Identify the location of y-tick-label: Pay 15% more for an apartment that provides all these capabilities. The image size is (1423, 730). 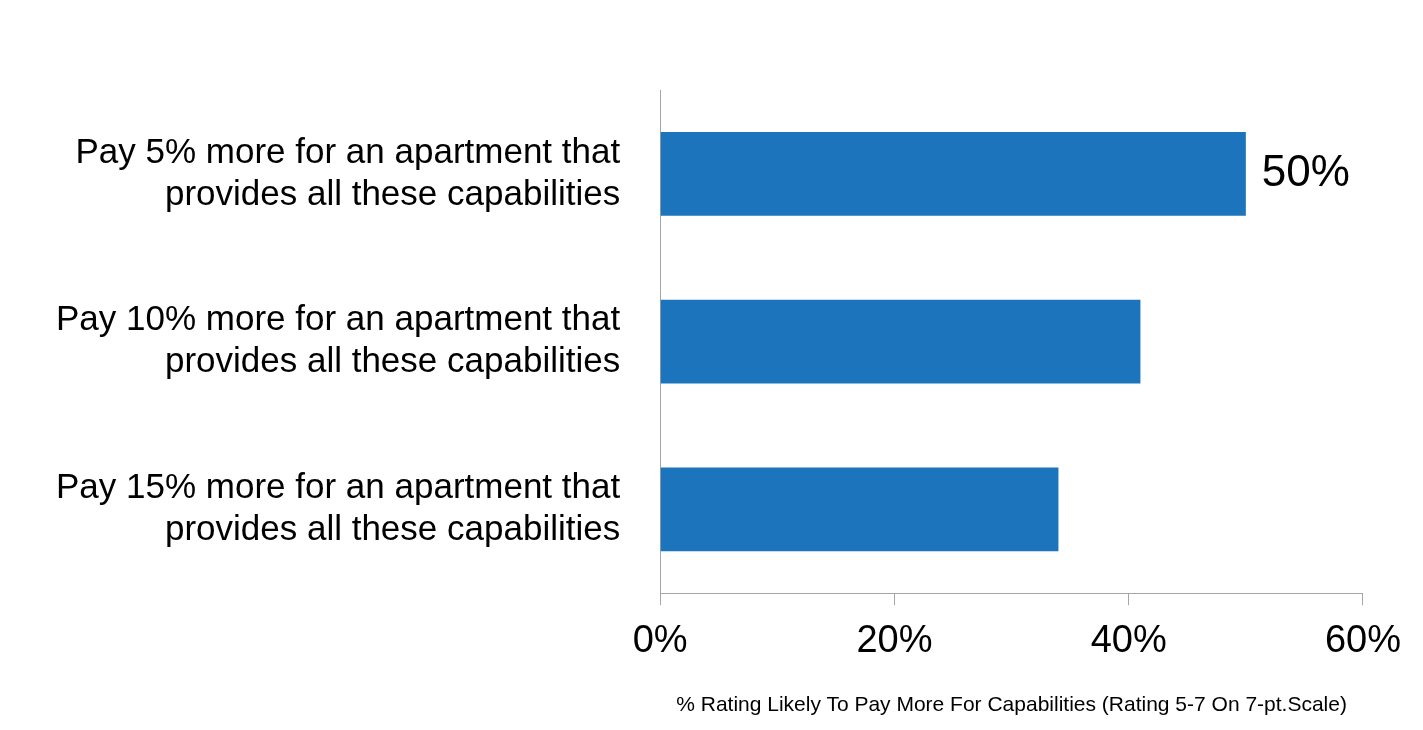
(338, 506).